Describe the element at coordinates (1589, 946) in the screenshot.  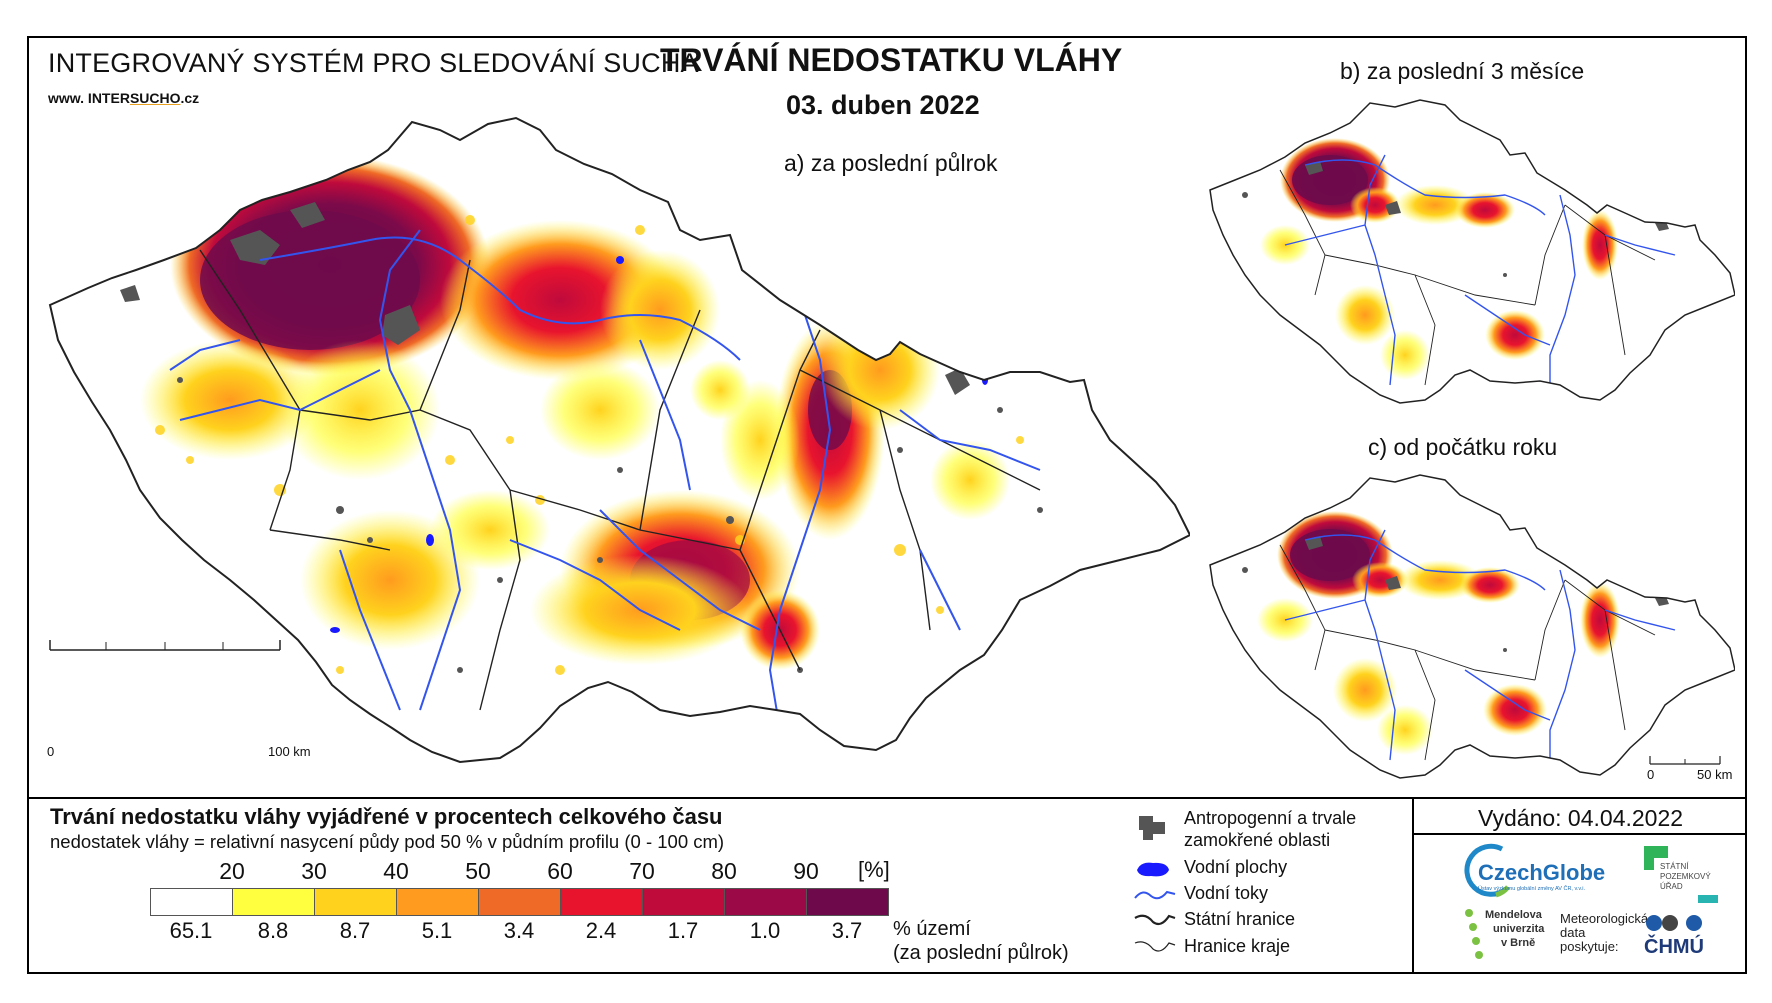
I see `meteo-line-3: poskytuje:` at that location.